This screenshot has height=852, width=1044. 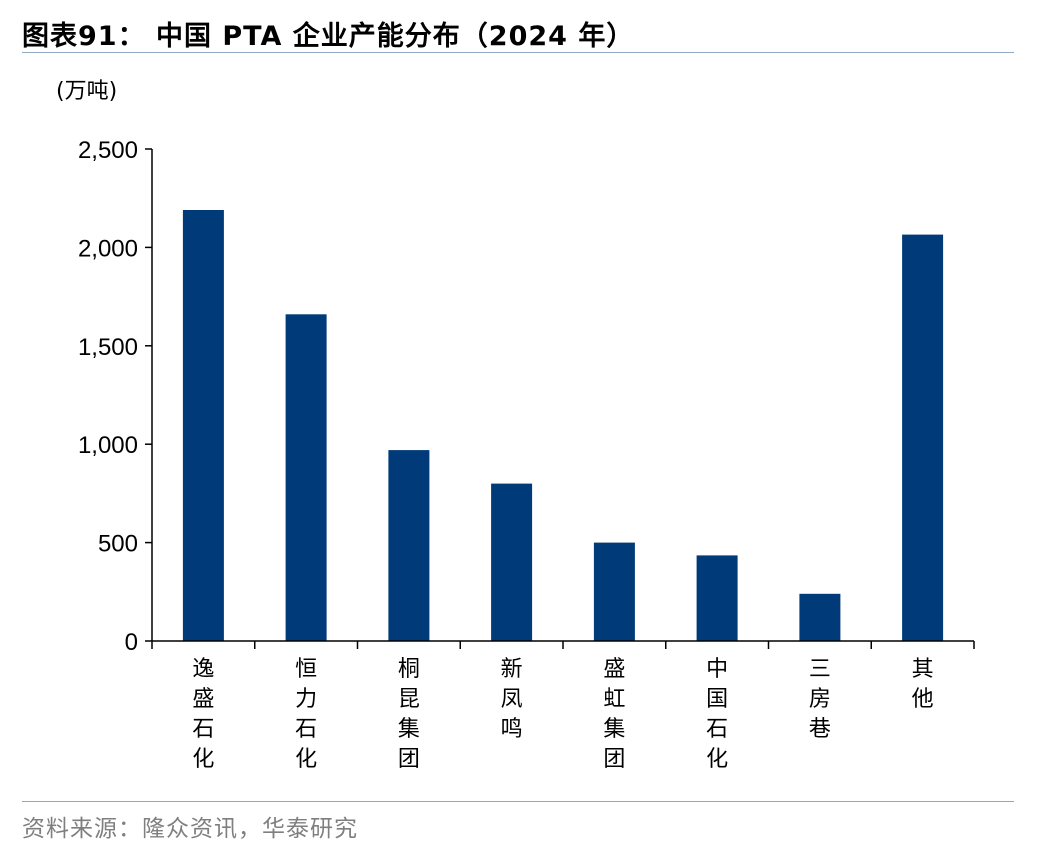 I want to click on y-axis-unit: (万吨), so click(x=87, y=91).